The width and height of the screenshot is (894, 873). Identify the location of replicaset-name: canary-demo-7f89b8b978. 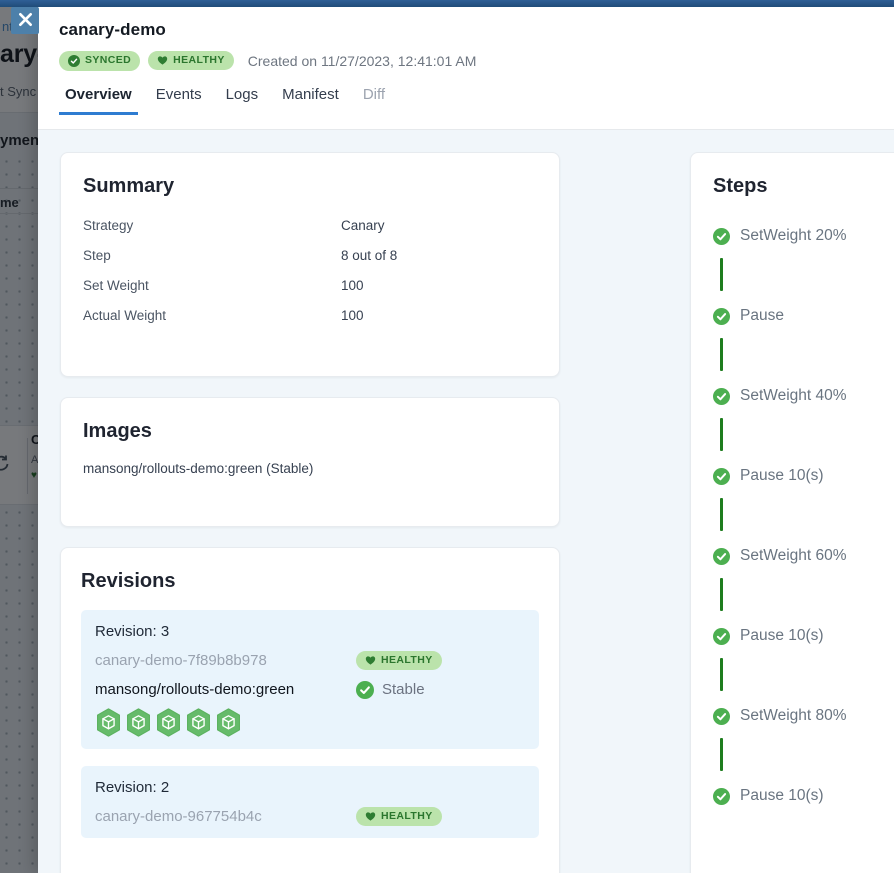
(181, 660).